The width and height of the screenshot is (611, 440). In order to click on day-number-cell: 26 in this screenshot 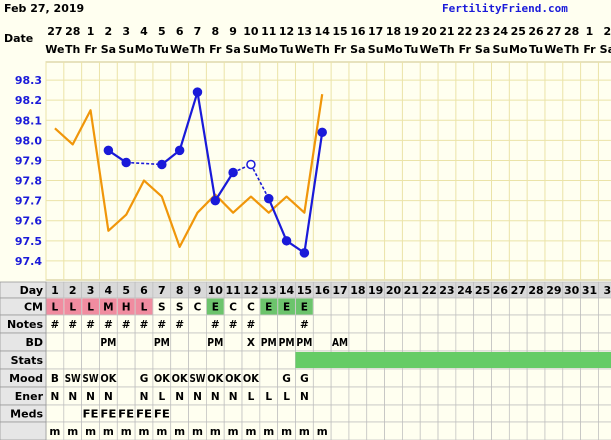, I will do `click(501, 290)`.